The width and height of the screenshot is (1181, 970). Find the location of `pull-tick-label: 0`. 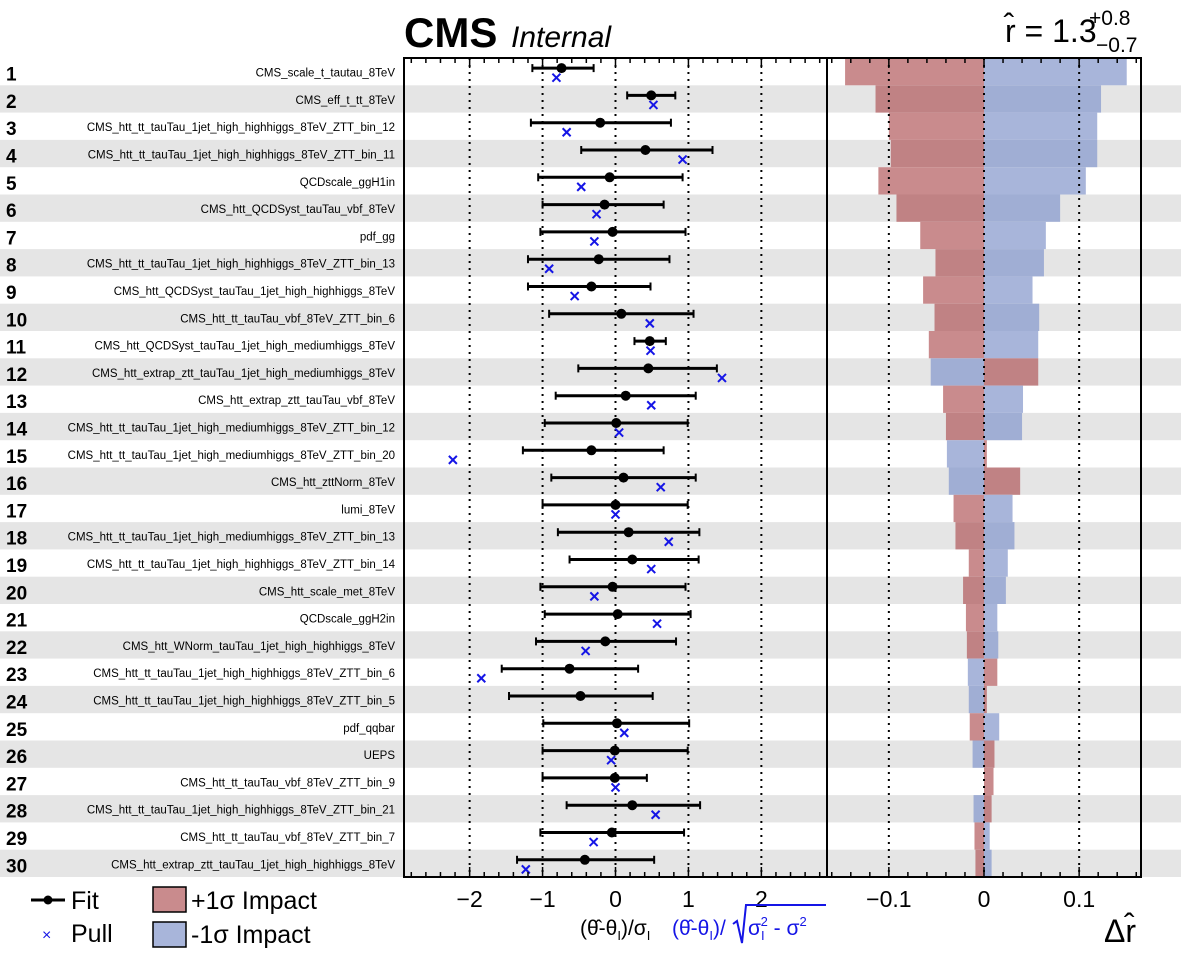

pull-tick-label: 0 is located at coordinates (615, 899).